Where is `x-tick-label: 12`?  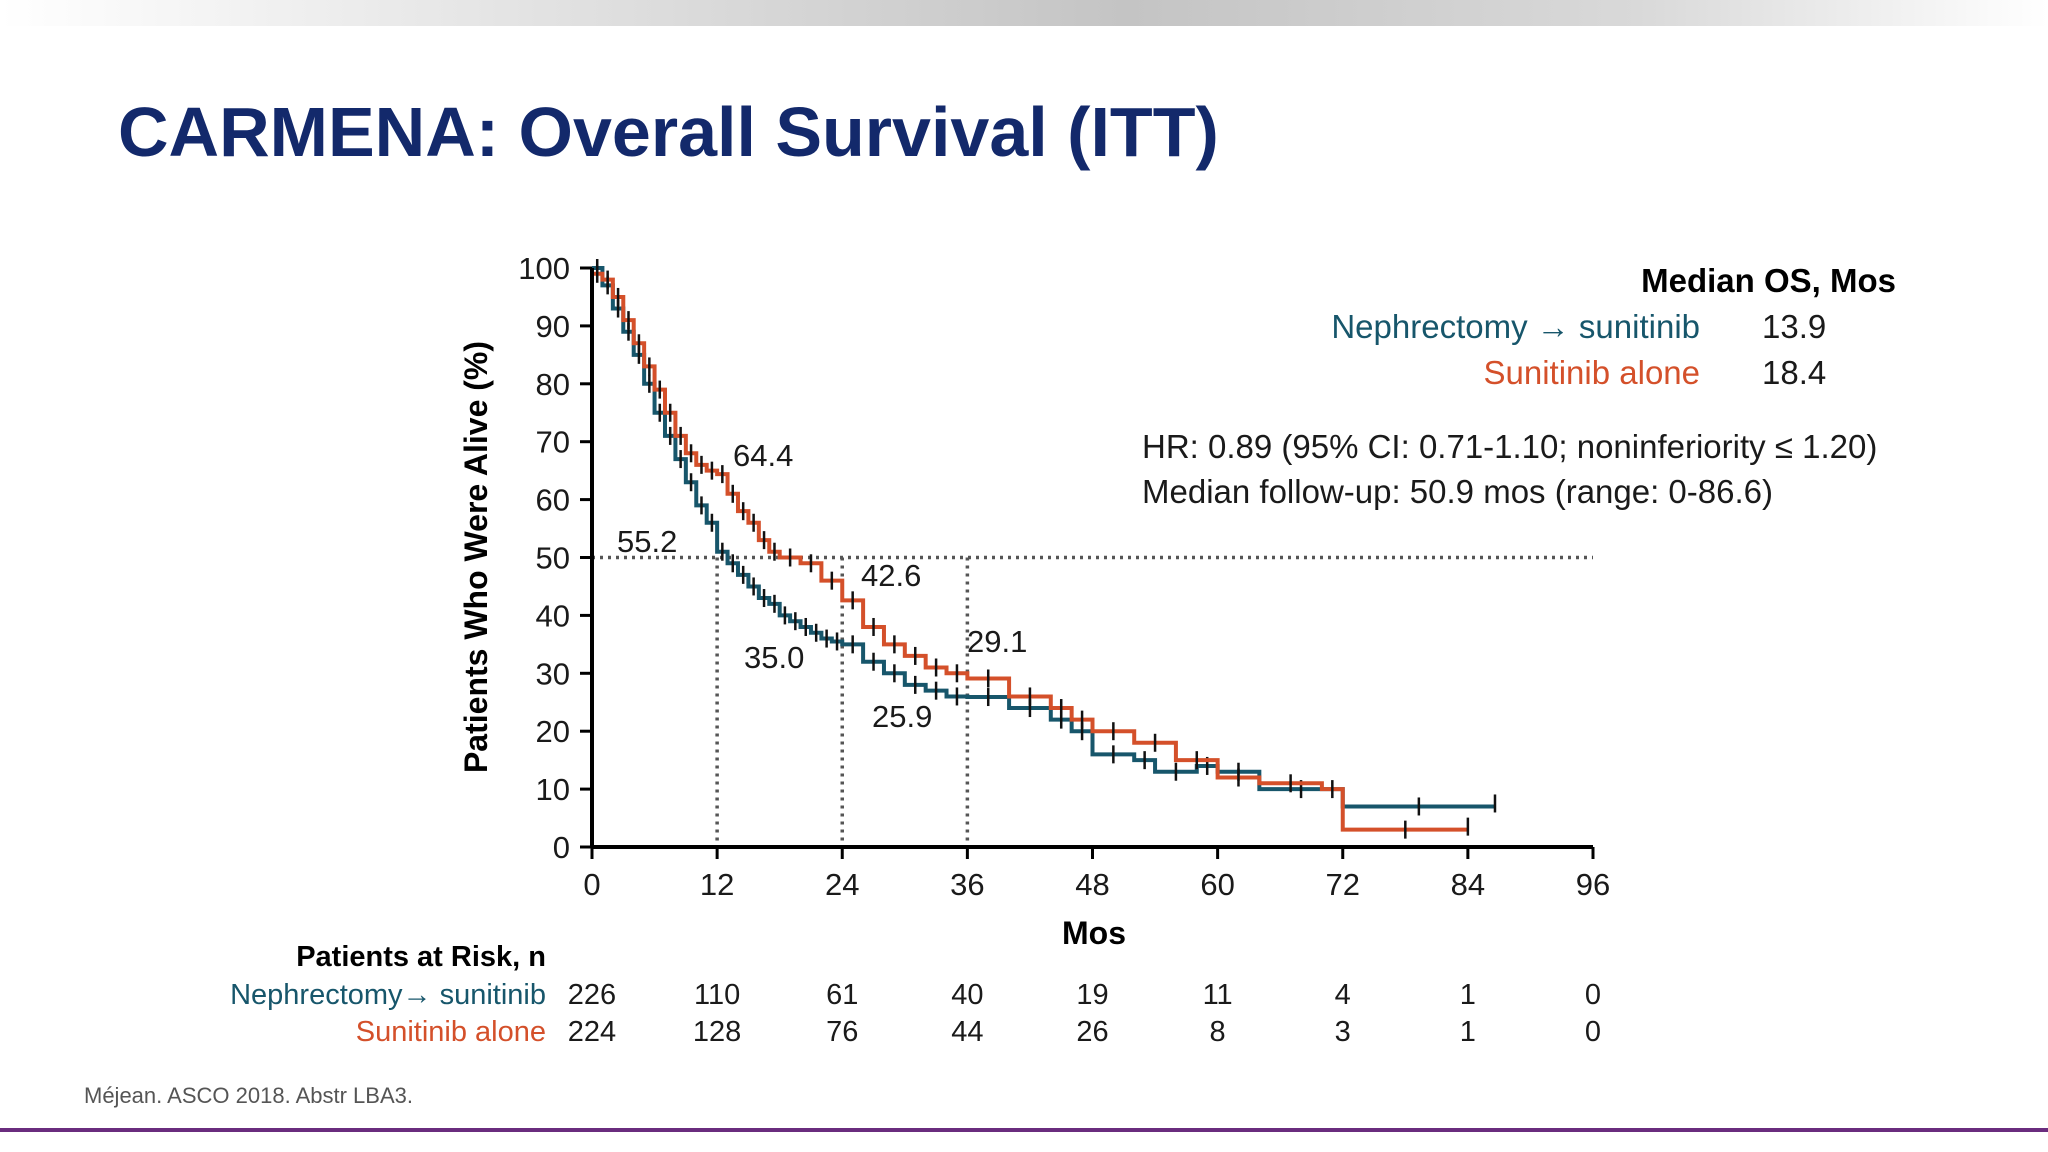
x-tick-label: 12 is located at coordinates (717, 884).